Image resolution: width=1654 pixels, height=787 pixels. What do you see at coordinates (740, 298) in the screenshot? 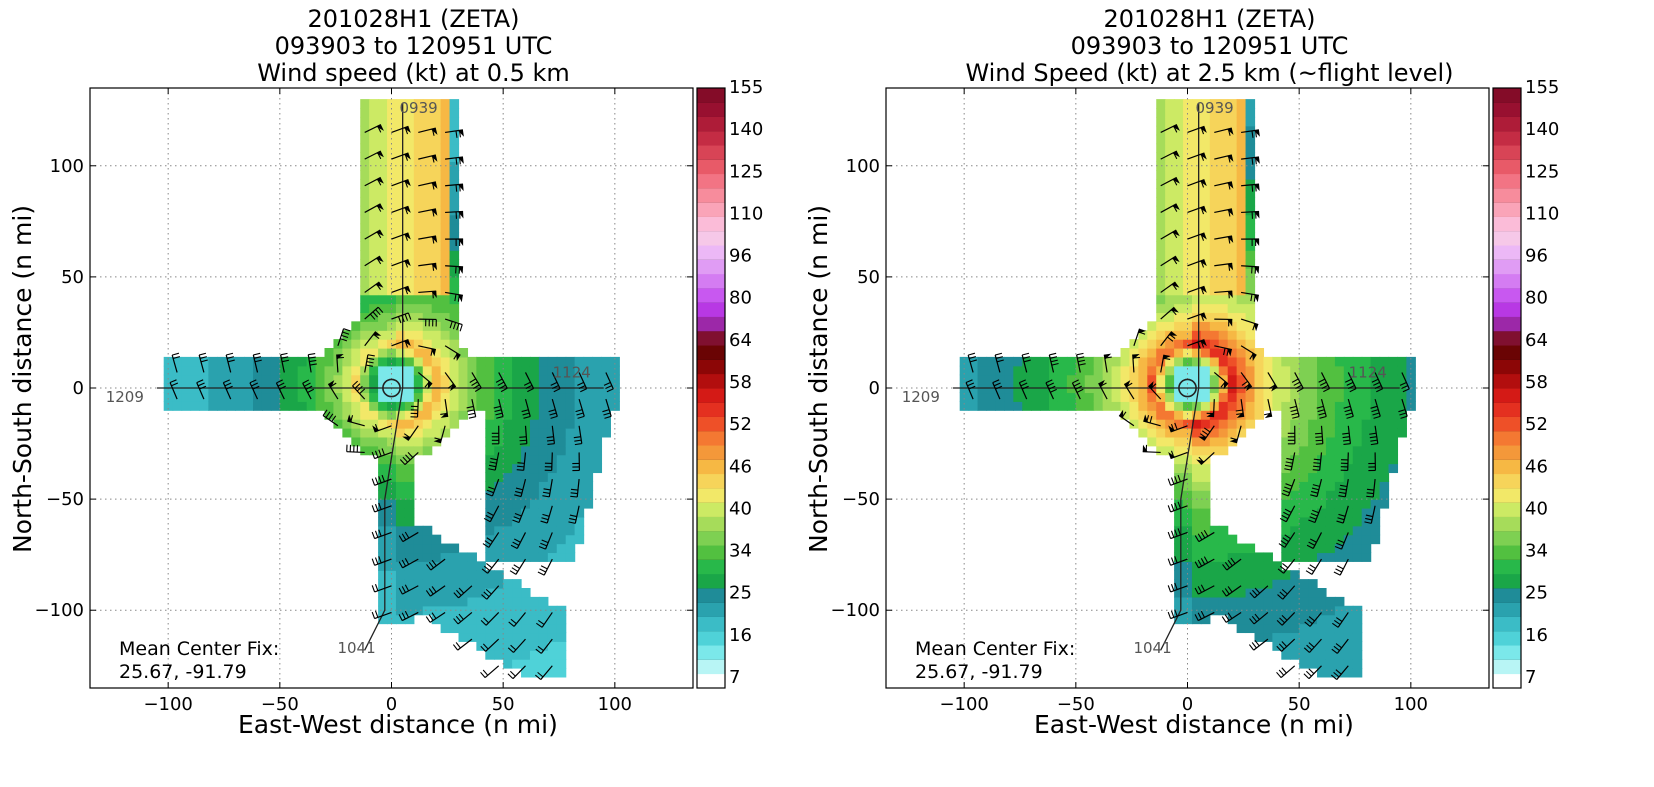
I see `colorbar-tick-label: 80` at bounding box center [740, 298].